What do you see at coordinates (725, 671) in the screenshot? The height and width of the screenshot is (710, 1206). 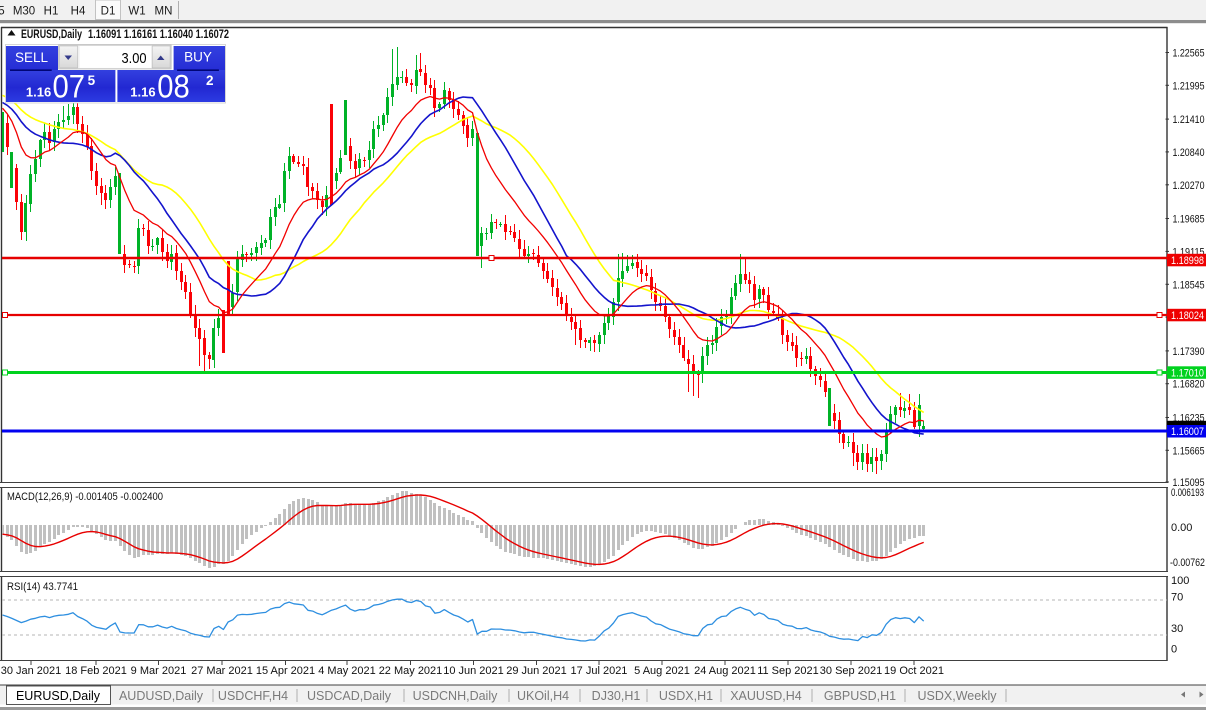 I see `svg-text: 24 Aug 2021` at bounding box center [725, 671].